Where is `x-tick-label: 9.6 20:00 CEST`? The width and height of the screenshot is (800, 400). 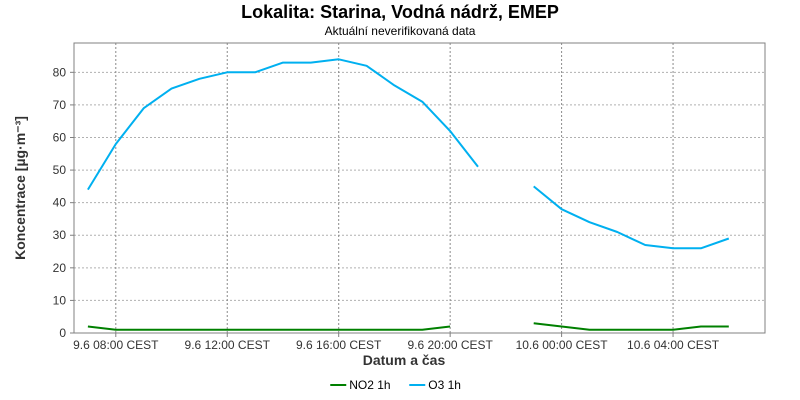 x-tick-label: 9.6 20:00 CEST is located at coordinates (450, 345).